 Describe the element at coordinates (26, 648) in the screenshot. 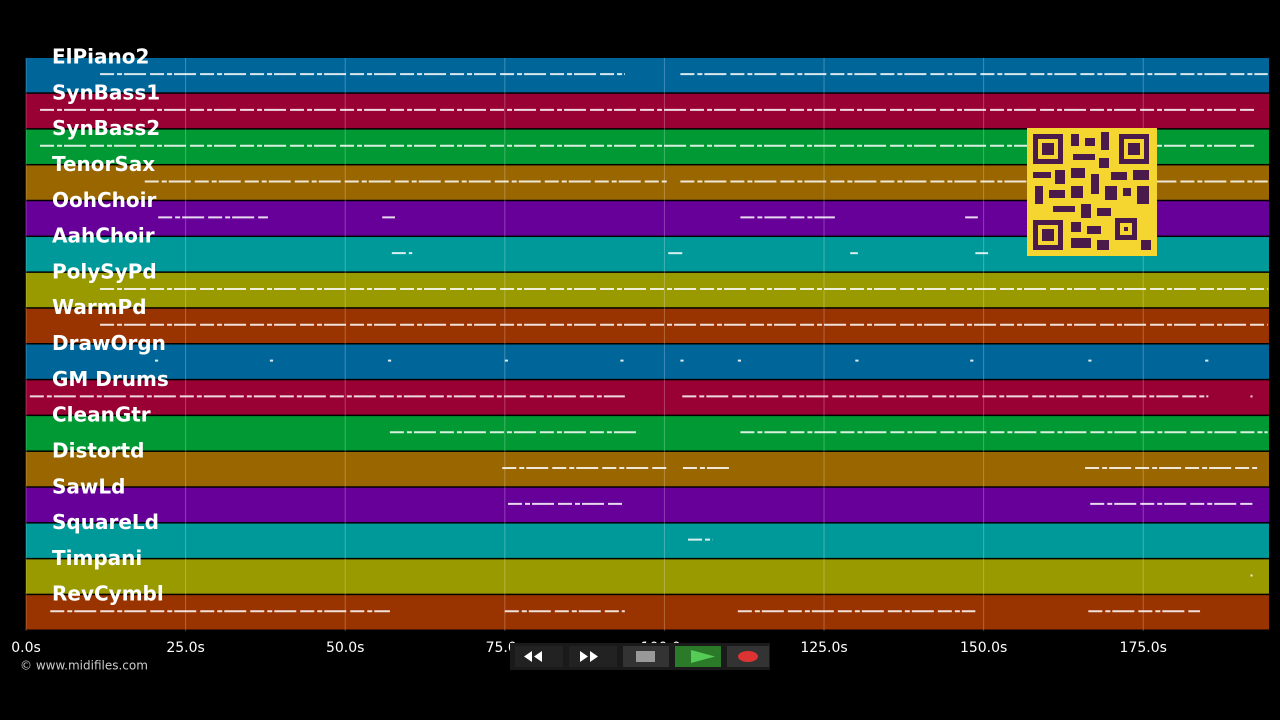

I see `x-tick-label: 0.0s` at that location.